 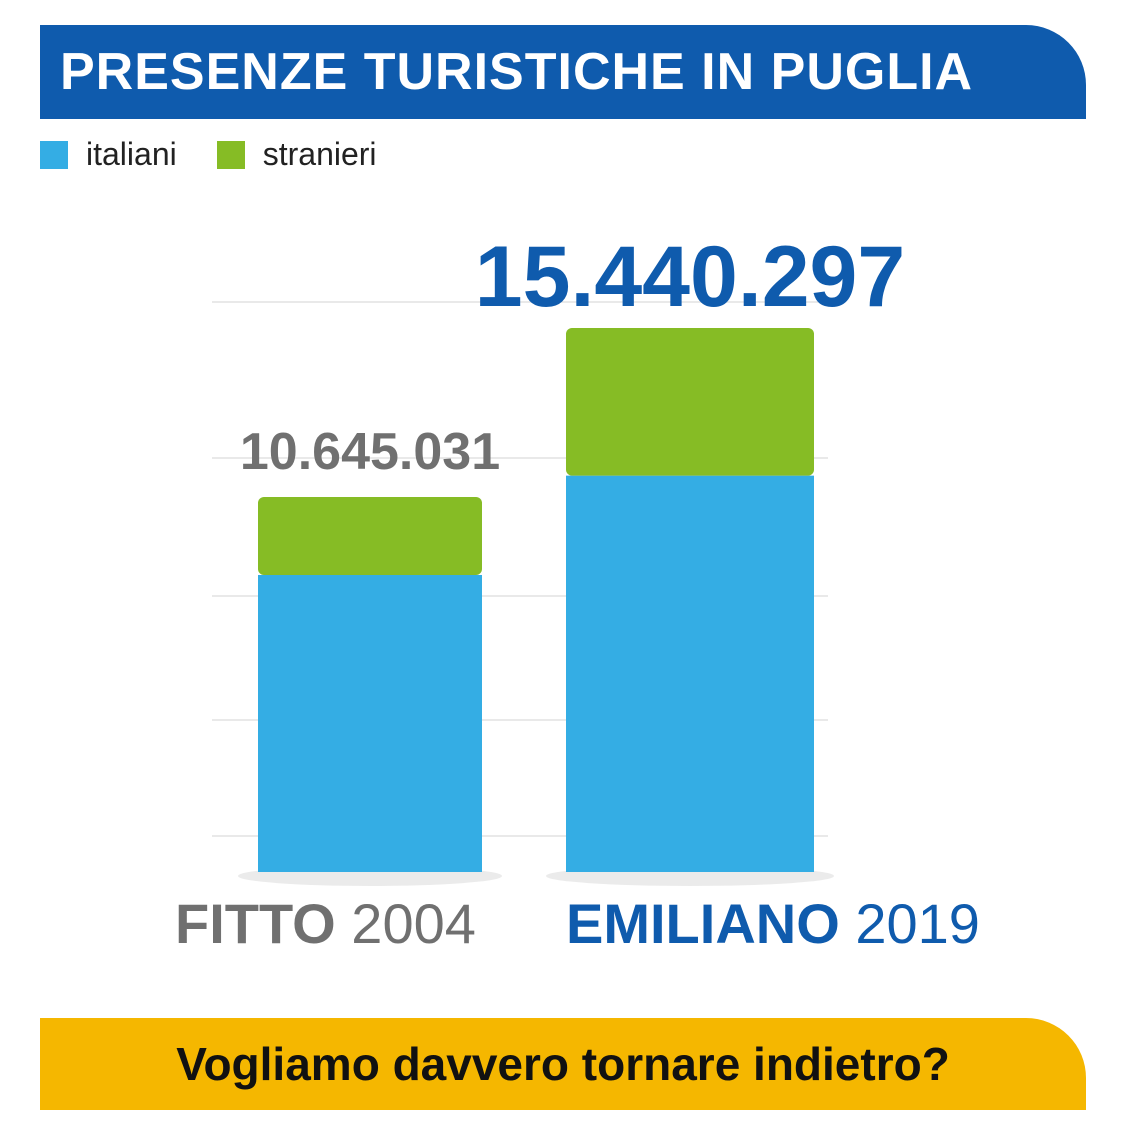 I want to click on bar-italiani-emiliano, so click(x=690, y=673).